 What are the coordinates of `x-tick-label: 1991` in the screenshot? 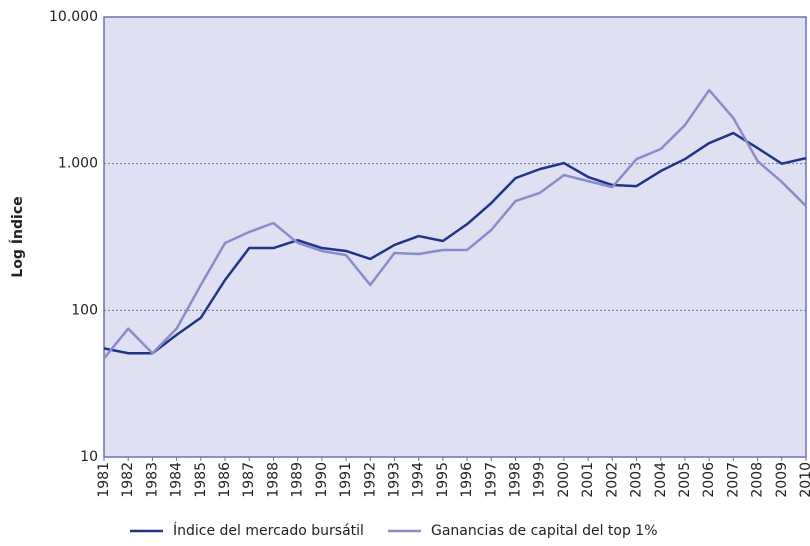 It's located at (346, 480).